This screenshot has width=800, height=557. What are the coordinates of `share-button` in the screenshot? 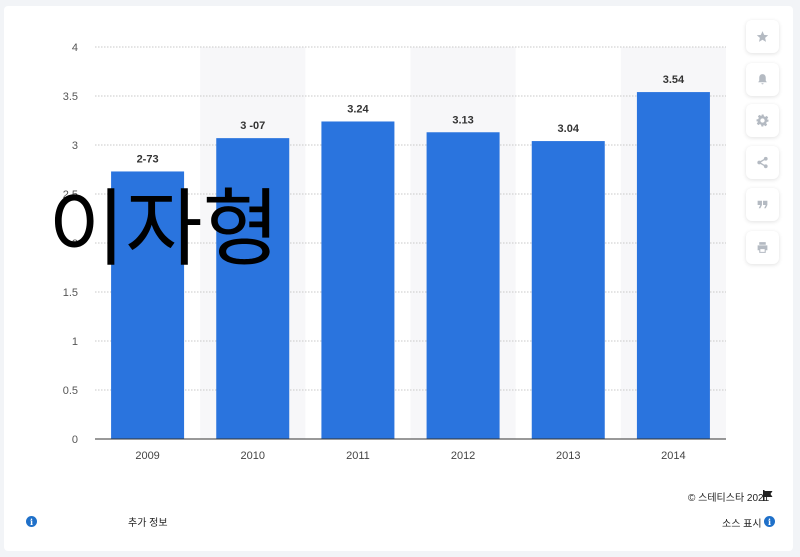 It's located at (762, 162).